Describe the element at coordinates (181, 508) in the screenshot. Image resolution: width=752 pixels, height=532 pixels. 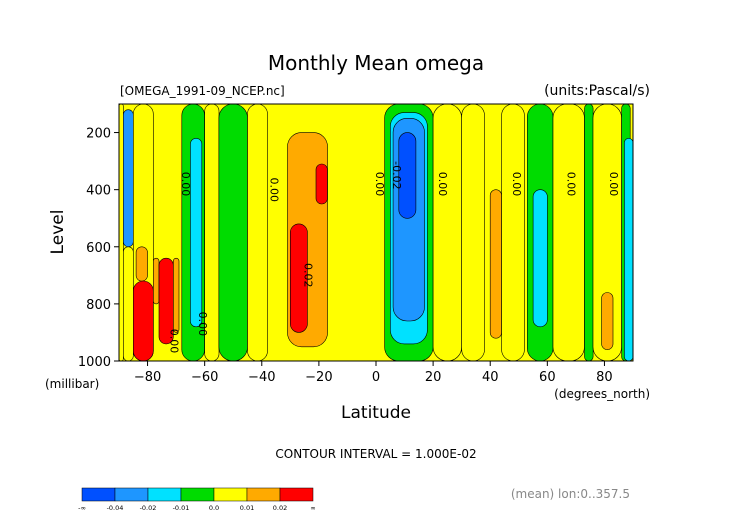
I see `legend-label-3: -0.01` at that location.